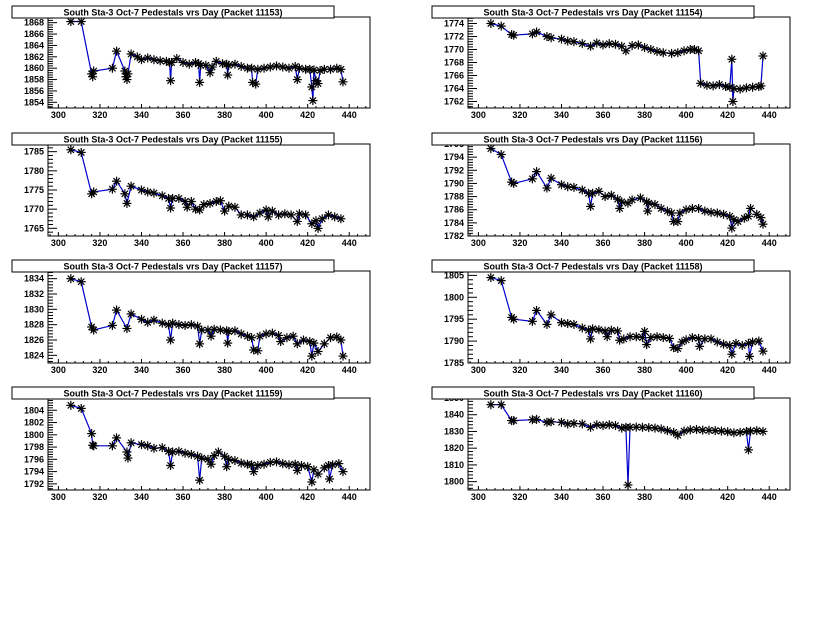 This screenshot has width=840, height=640. What do you see at coordinates (40, 190) in the screenshot?
I see `y-axis: 1765 1770 1775 1780 1785` at bounding box center [40, 190].